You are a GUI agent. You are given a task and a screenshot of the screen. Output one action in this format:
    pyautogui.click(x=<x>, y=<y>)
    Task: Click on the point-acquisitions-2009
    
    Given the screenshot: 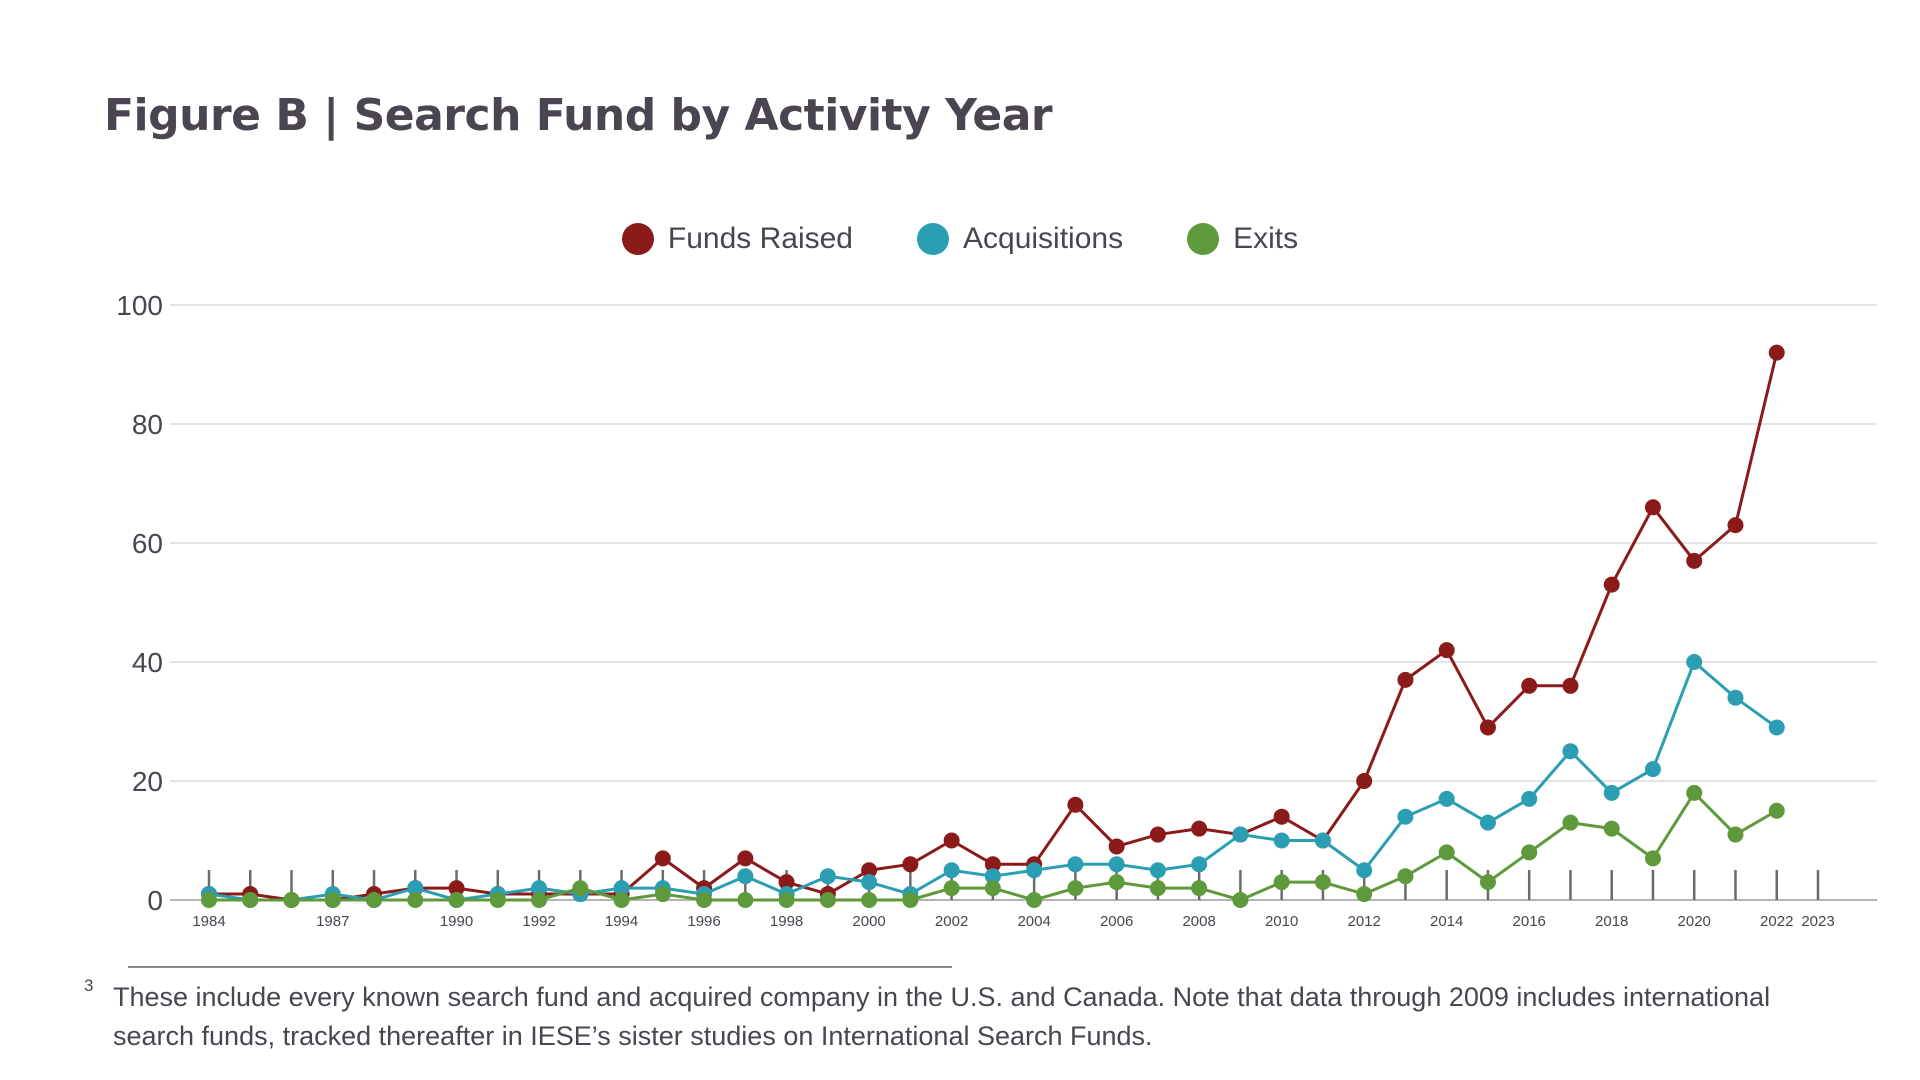 What is the action you would take?
    pyautogui.click(x=1240, y=834)
    